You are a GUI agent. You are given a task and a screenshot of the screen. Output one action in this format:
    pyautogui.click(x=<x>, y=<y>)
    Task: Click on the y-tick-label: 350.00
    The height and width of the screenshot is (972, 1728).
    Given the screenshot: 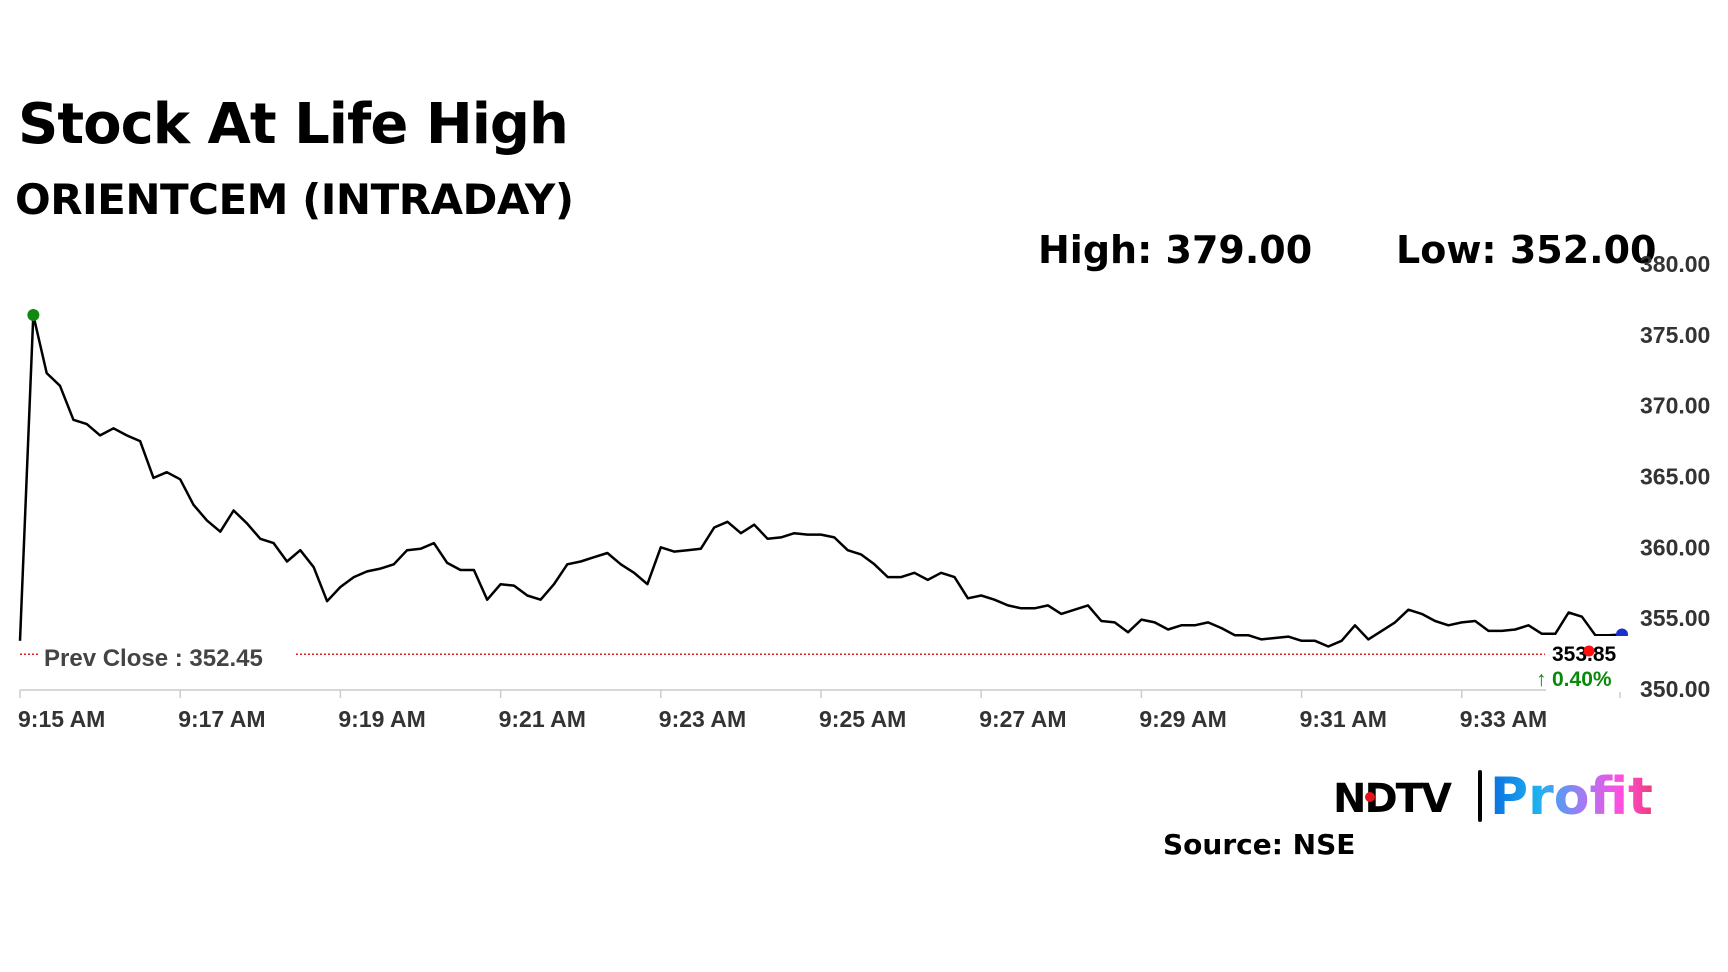 What is the action you would take?
    pyautogui.click(x=1675, y=689)
    